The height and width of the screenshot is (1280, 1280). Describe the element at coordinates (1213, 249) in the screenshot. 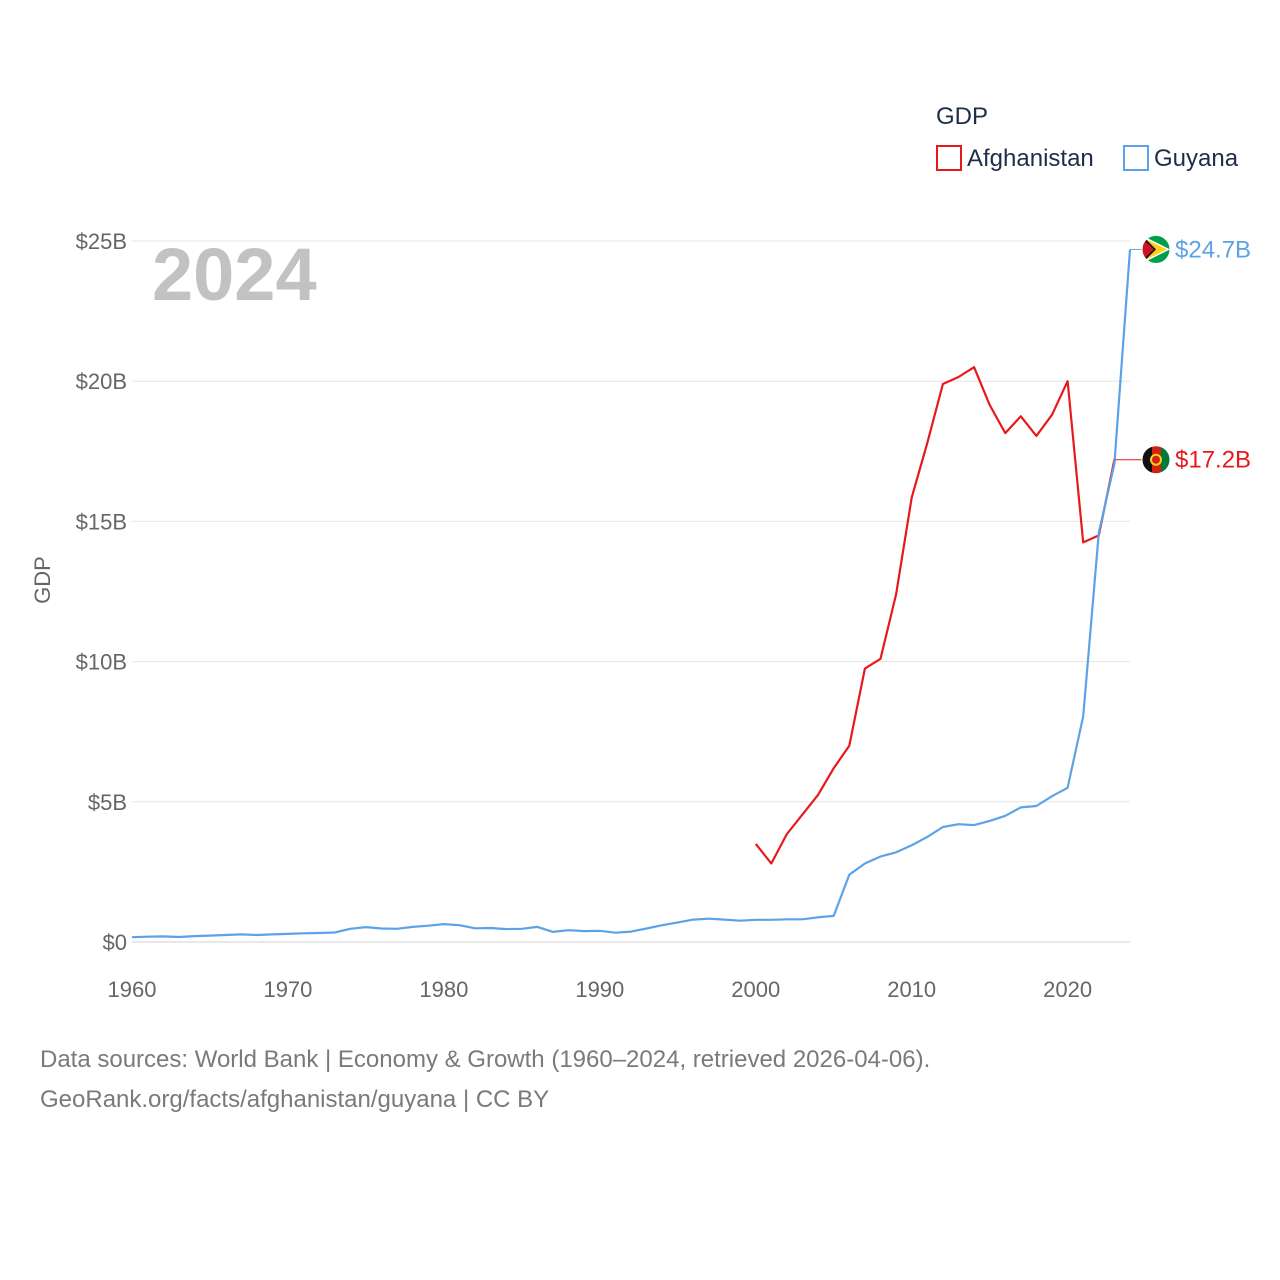

I see `end-value-label-guyana: $24.7B` at that location.